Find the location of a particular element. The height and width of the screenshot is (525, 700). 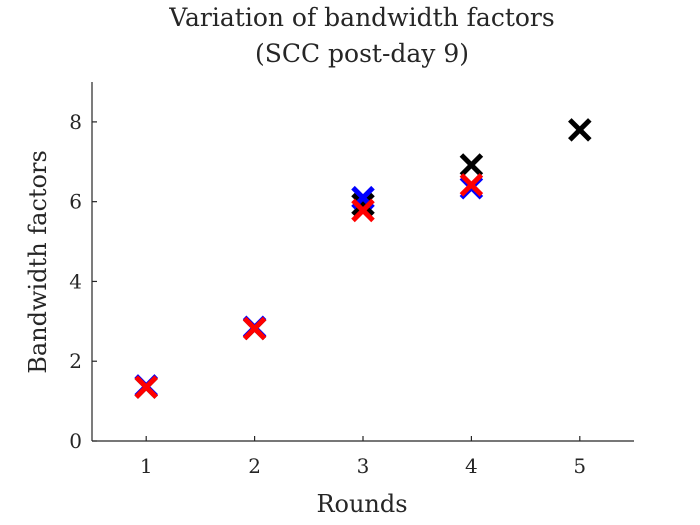

y-tick-label: 6 is located at coordinates (75, 202).